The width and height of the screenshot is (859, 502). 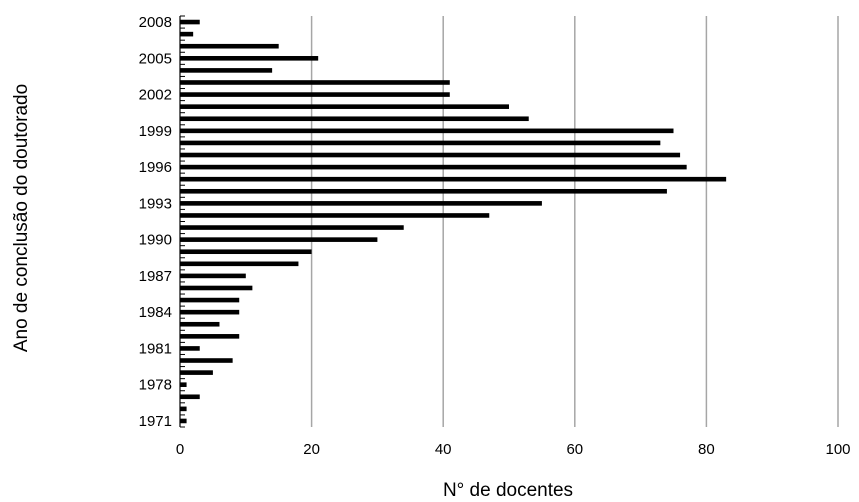 I want to click on y-tick-label: 1990, so click(x=155, y=240).